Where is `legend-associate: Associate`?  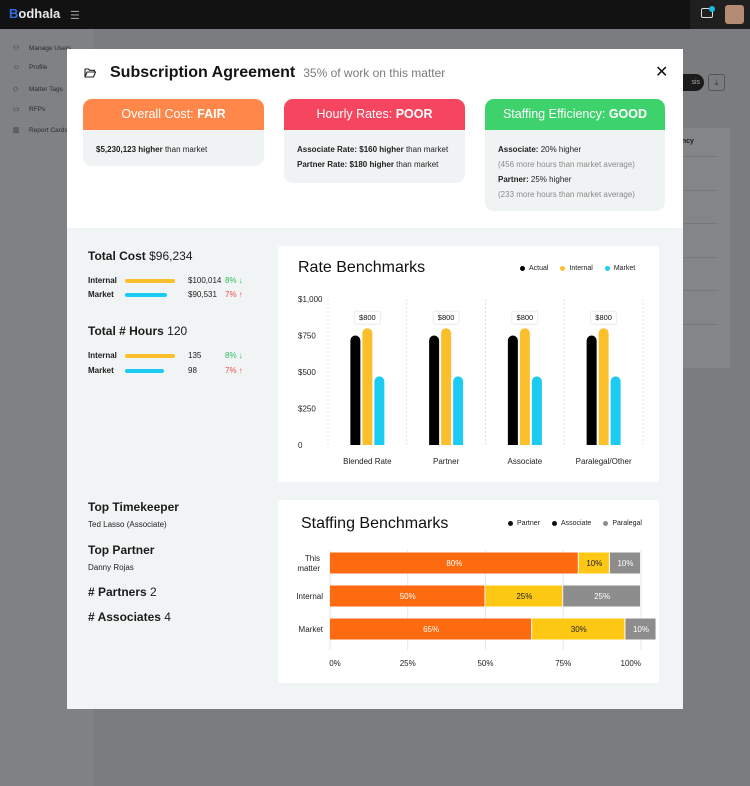 legend-associate: Associate is located at coordinates (571, 523).